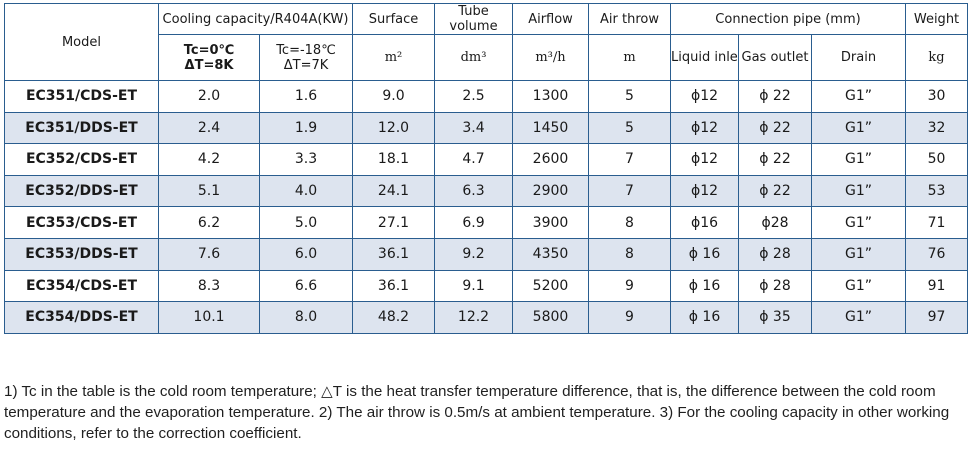 This screenshot has width=970, height=475. I want to click on weight-cell: 53, so click(937, 191).